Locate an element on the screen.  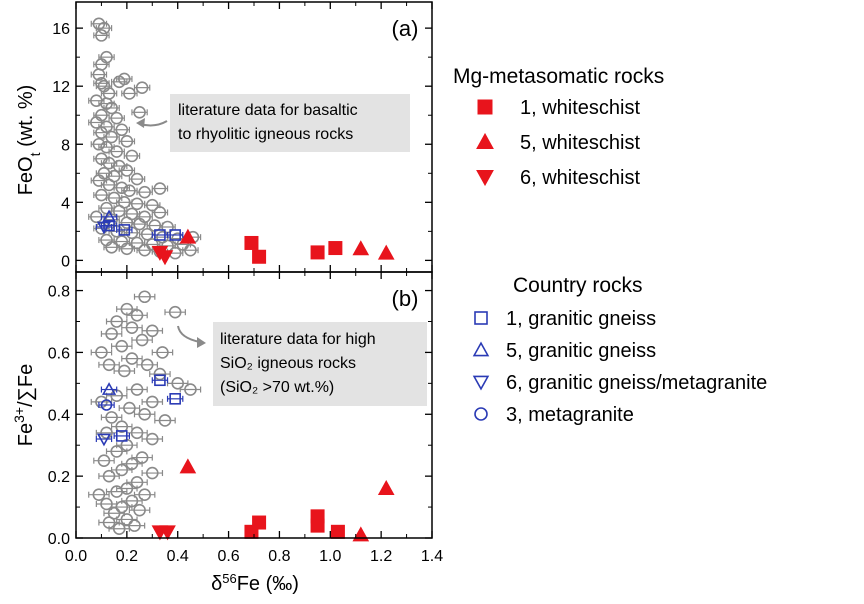
annotation-text: SiO₂ igneous rocks is located at coordinates (288, 363).